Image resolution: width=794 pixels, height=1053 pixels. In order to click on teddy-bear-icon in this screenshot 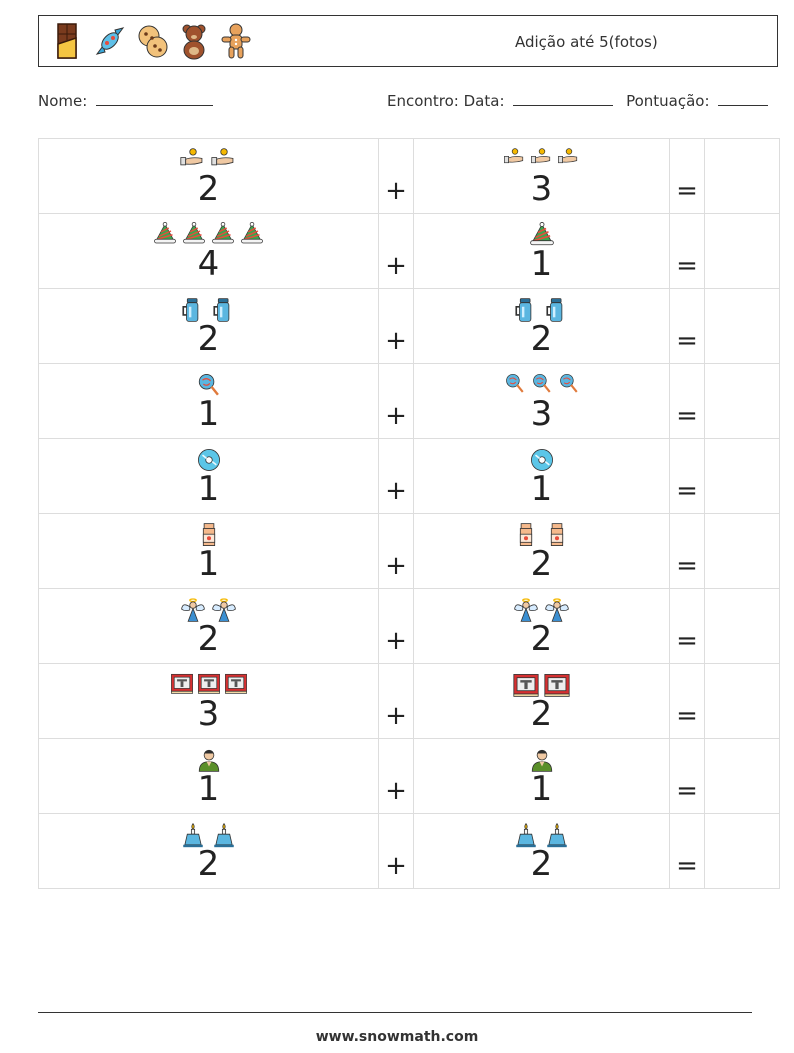, I will do `click(194, 42)`.